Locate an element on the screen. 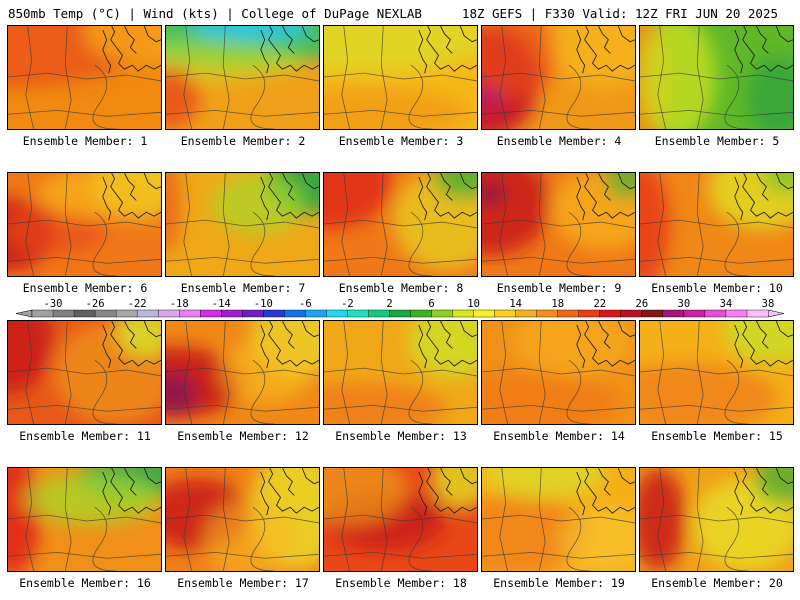 This screenshot has width=800, height=600. ensemble-member-label: Ensemble Member: 4 is located at coordinates (559, 141).